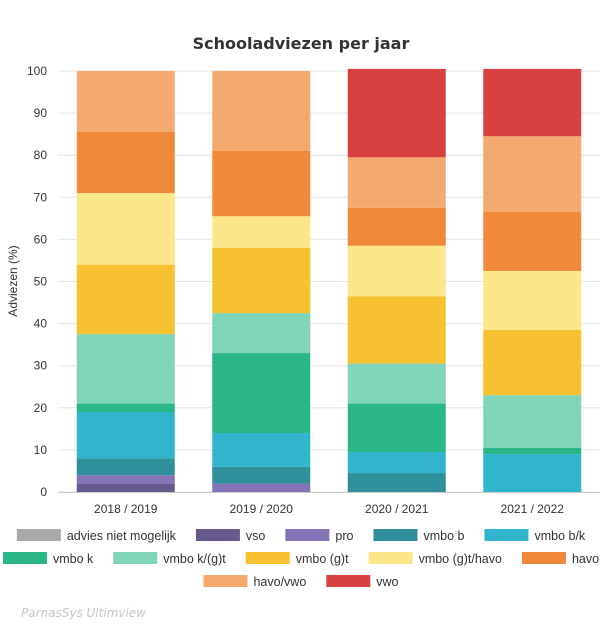 The height and width of the screenshot is (638, 602). Describe the element at coordinates (41, 197) in the screenshot. I see `y-tick-label: 70` at that location.